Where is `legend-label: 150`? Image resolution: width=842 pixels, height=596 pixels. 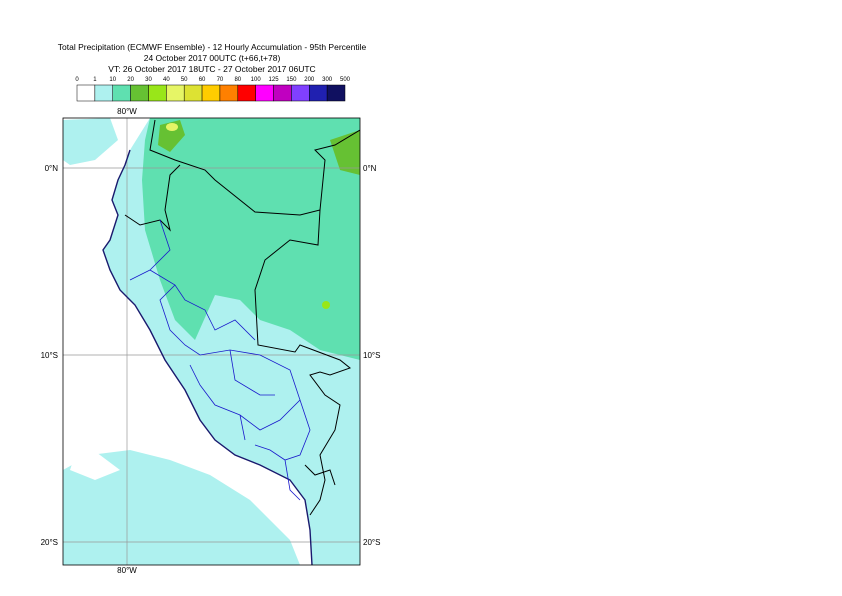
legend-label: 150 is located at coordinates (291, 80).